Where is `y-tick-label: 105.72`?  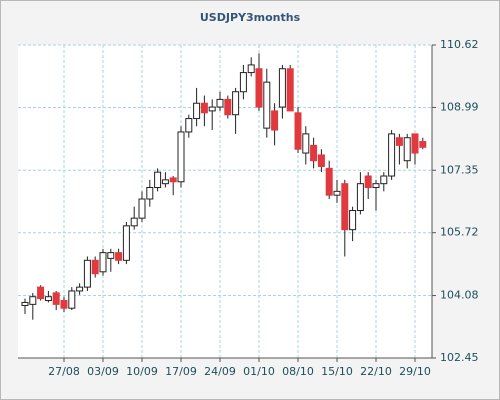
y-tick-label: 105.72 is located at coordinates (459, 232).